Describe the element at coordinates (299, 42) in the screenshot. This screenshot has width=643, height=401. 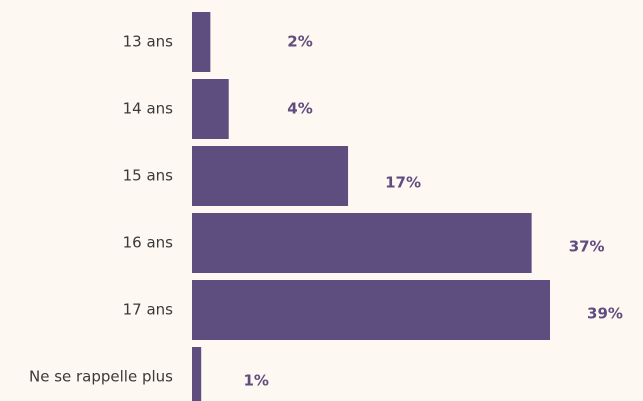
I see `value-label: 2%` at that location.